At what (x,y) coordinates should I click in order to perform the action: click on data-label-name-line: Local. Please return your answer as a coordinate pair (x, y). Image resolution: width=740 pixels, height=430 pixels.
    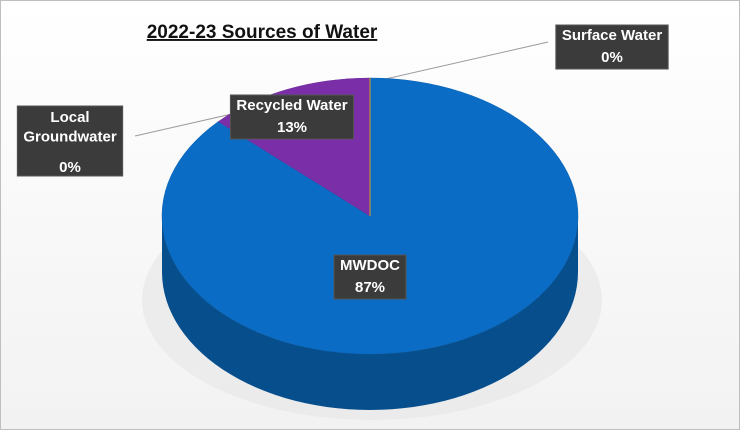
    Looking at the image, I should click on (69, 117).